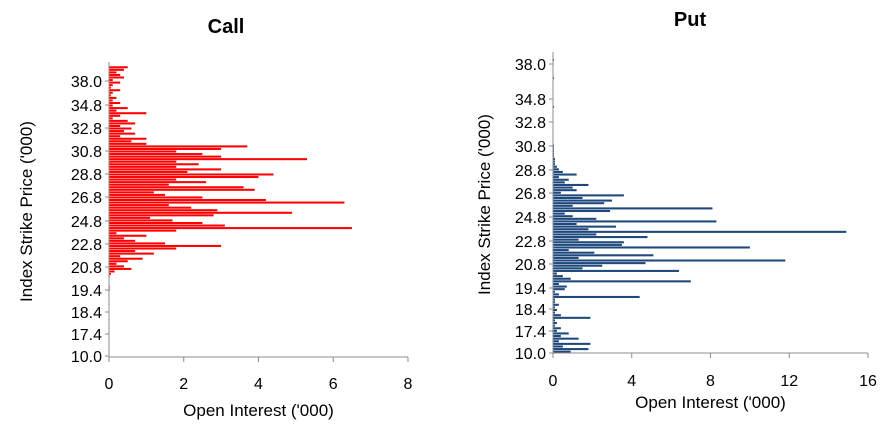 The height and width of the screenshot is (425, 892). What do you see at coordinates (226, 27) in the screenshot?
I see `chart-title: Call` at bounding box center [226, 27].